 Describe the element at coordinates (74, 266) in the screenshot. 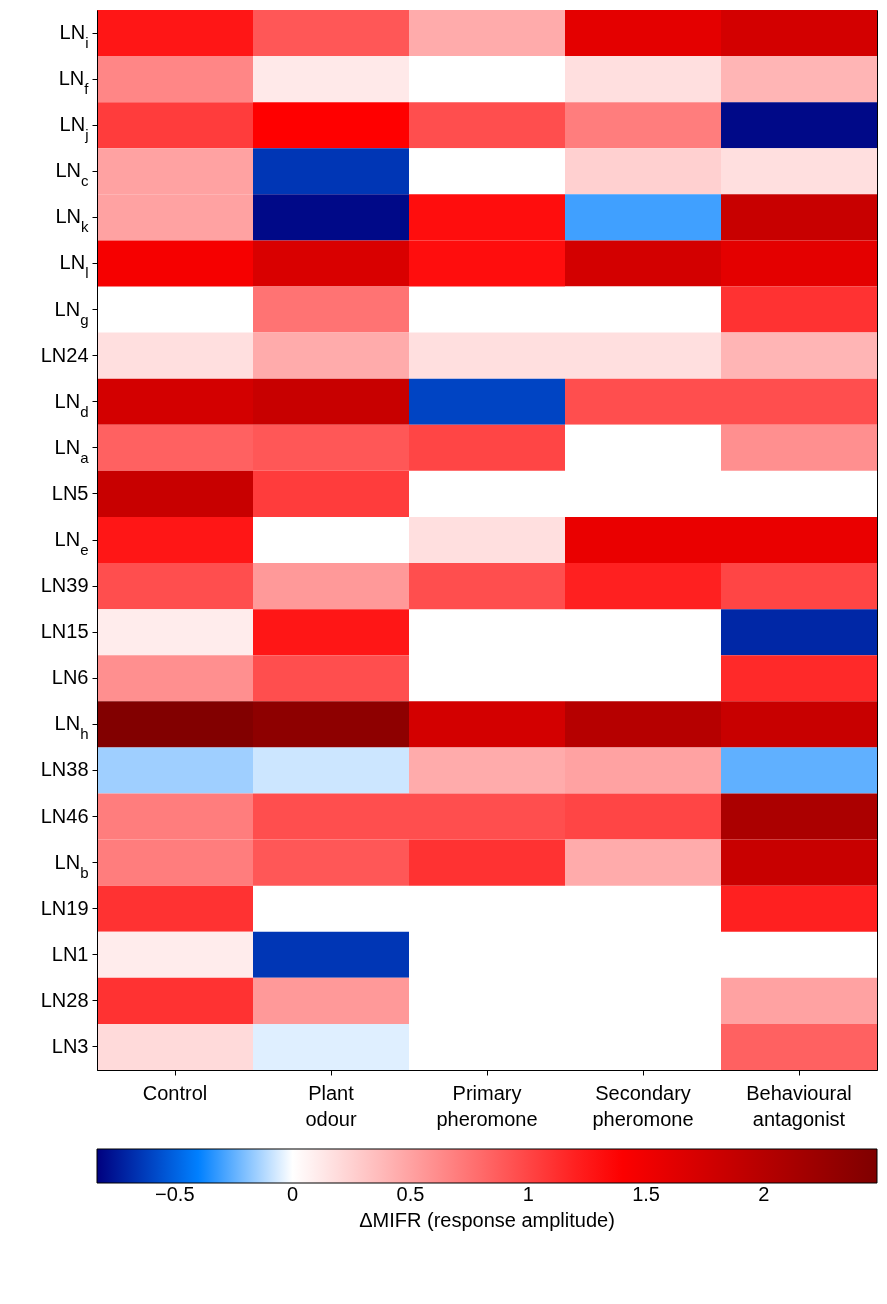

I see `y-tick-label: LN$_{l}$` at that location.